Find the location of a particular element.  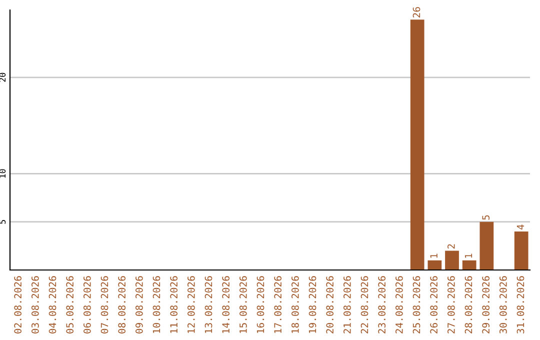

x-tick-label: 15.08.2026 is located at coordinates (243, 304).